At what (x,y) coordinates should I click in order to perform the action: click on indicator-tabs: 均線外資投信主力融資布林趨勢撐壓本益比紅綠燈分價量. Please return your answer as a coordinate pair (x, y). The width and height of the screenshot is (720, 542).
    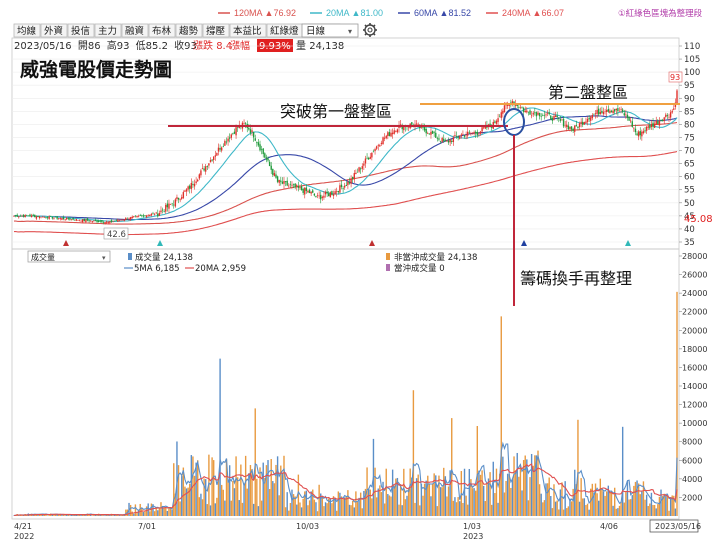
    Looking at the image, I should click on (177, 30).